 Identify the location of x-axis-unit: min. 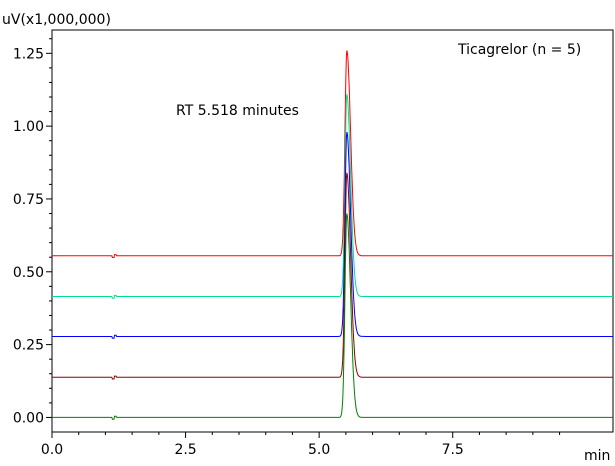
(597, 456).